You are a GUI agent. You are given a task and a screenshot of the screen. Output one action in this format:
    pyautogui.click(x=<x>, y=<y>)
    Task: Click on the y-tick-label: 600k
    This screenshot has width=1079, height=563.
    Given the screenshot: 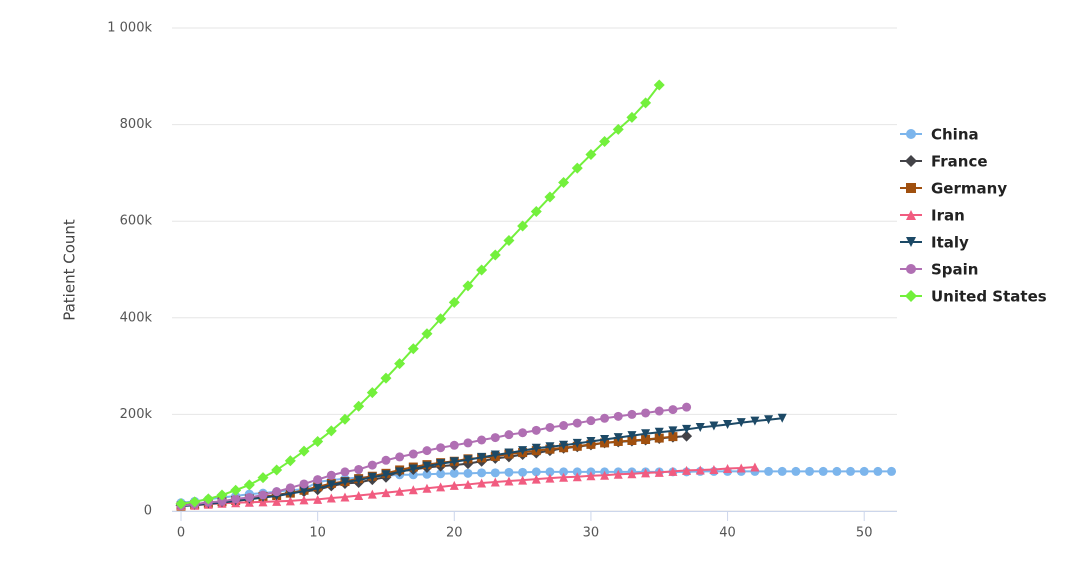 What is the action you would take?
    pyautogui.click(x=136, y=221)
    